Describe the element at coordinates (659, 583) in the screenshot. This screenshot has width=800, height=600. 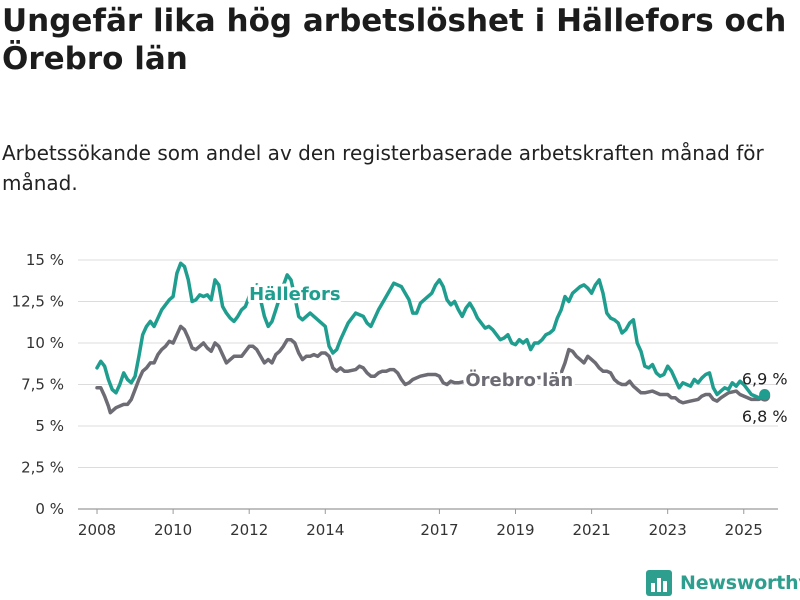
I see `bar-chart-logo-icon` at that location.